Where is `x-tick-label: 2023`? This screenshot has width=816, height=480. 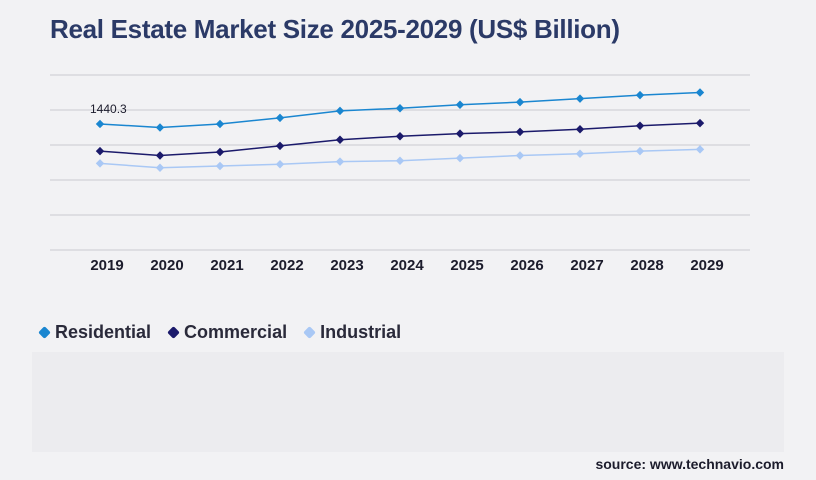
x-tick-label: 2023 is located at coordinates (346, 265).